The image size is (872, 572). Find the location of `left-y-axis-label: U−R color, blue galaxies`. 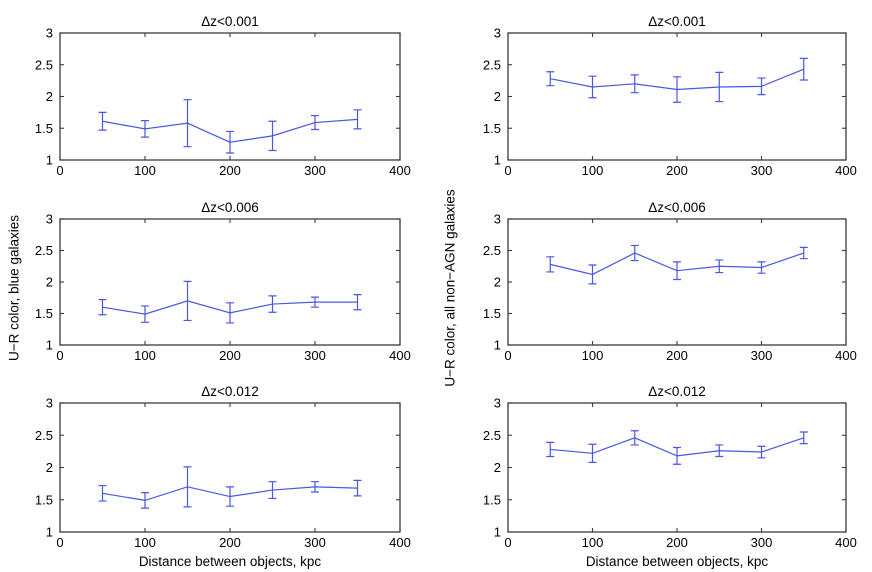

left-y-axis-label: U−R color, blue galaxies is located at coordinates (14, 288).